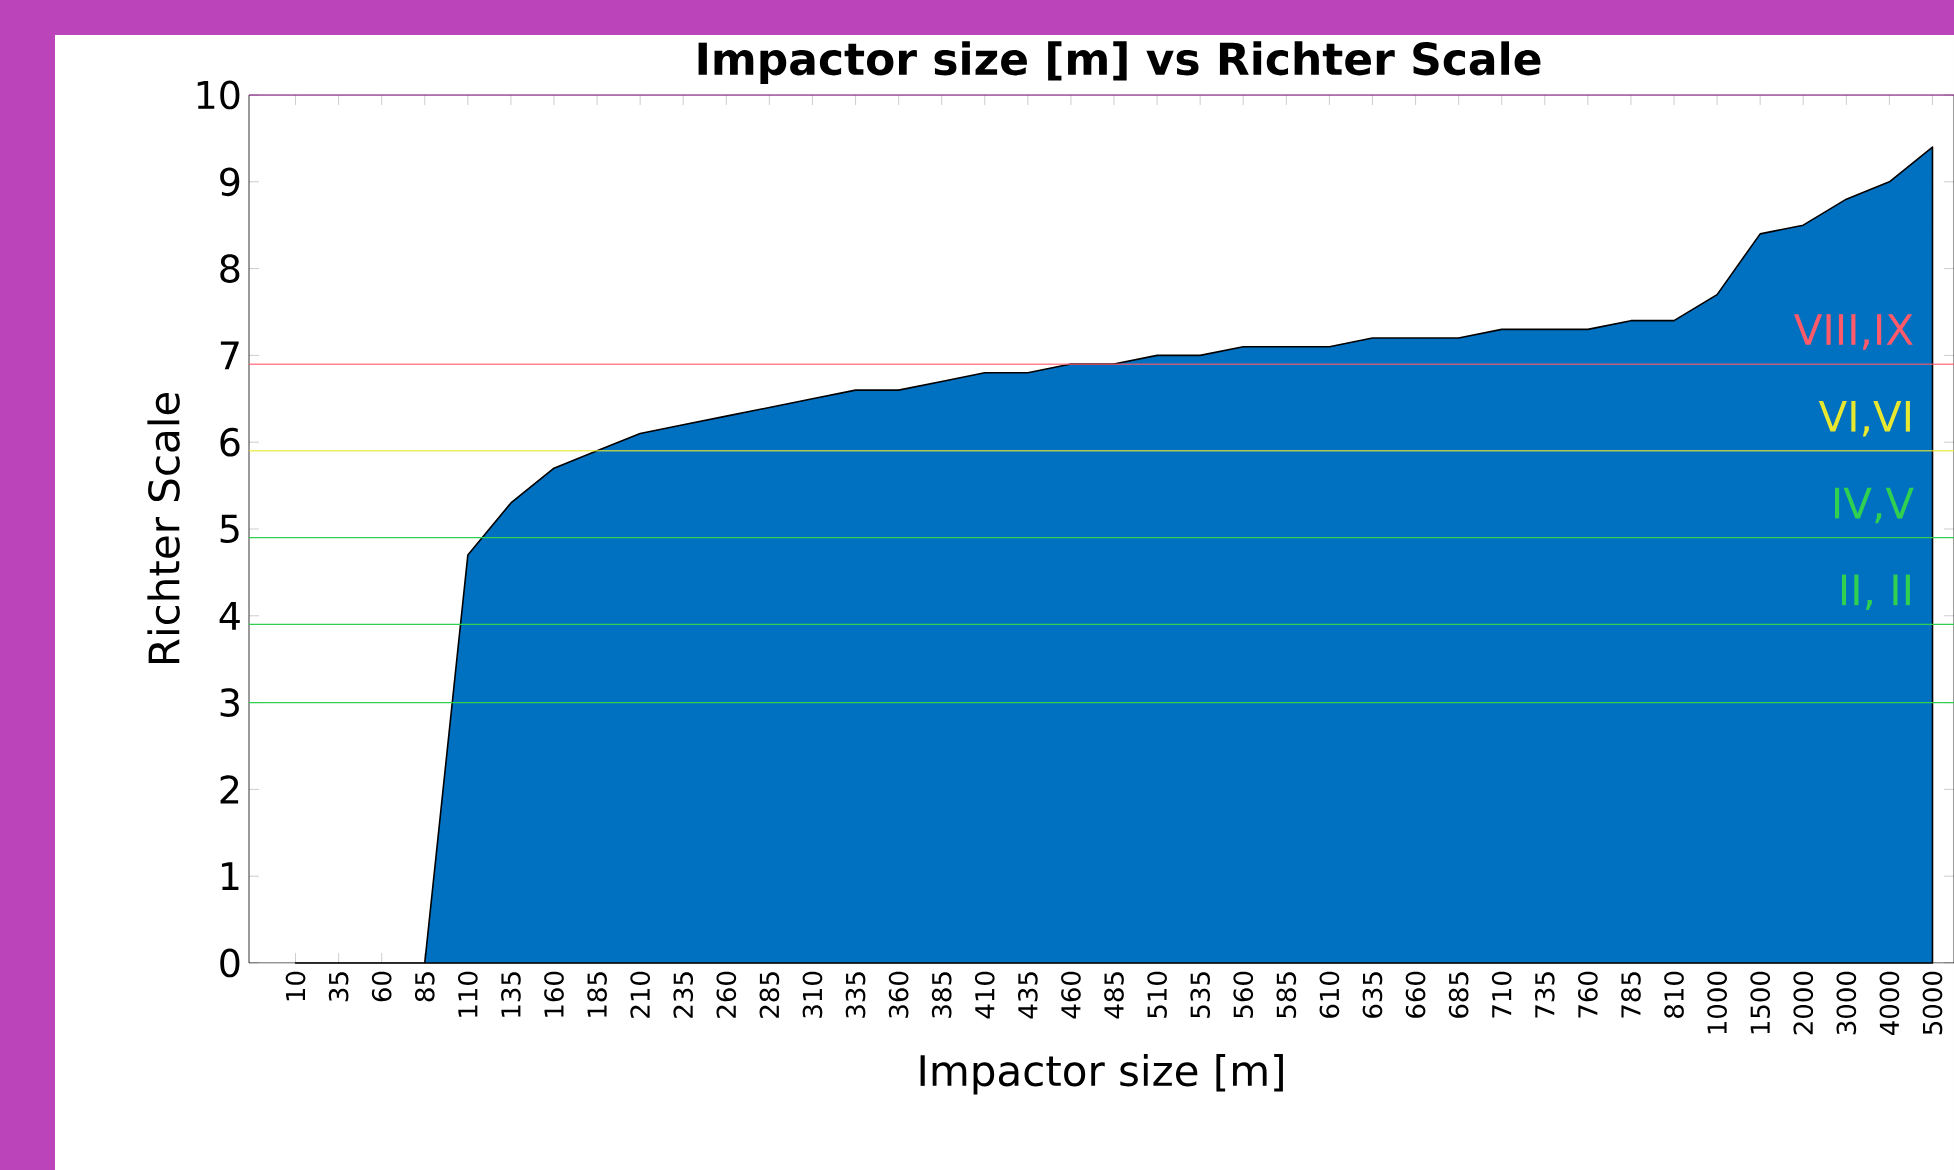 This screenshot has height=1170, width=1954. Describe the element at coordinates (1674, 994) in the screenshot. I see `x-tick-label: 810` at that location.